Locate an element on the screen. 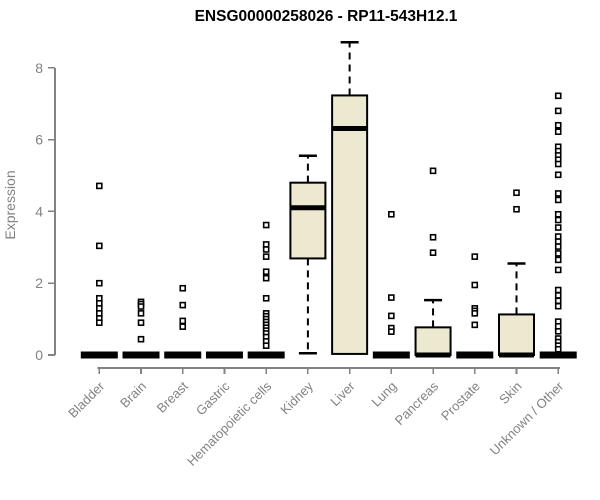 The height and width of the screenshot is (500, 600). box-group-gastric is located at coordinates (224, 355).